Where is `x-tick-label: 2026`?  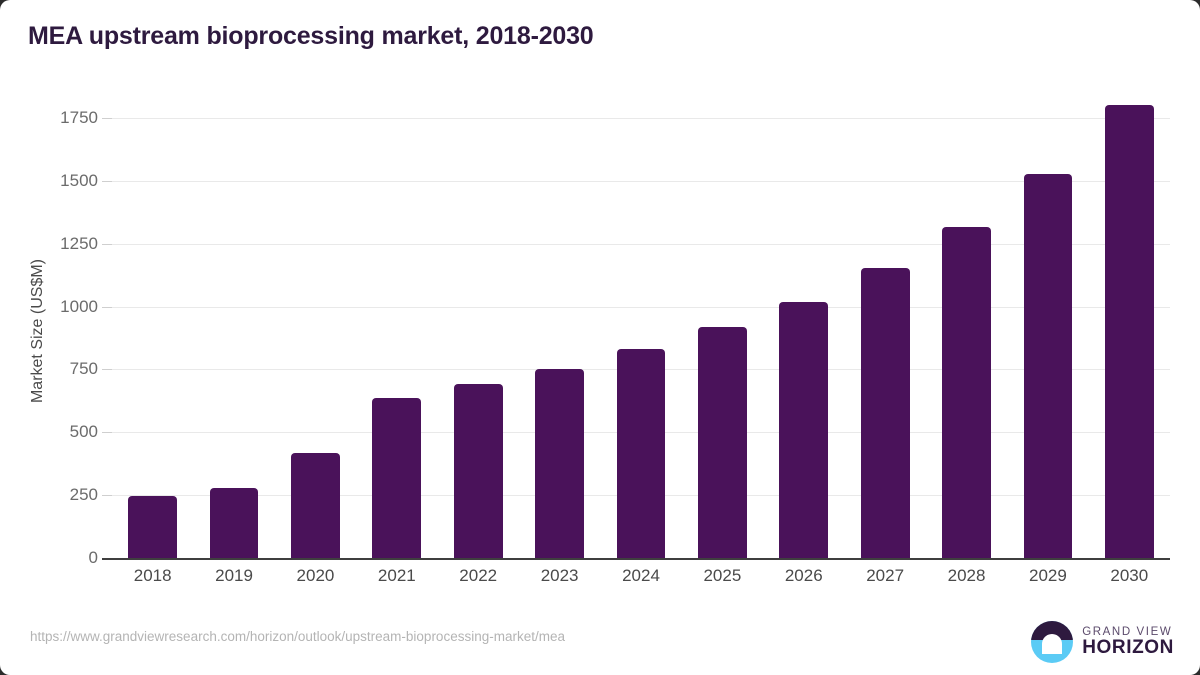 x-tick-label: 2026 is located at coordinates (803, 575).